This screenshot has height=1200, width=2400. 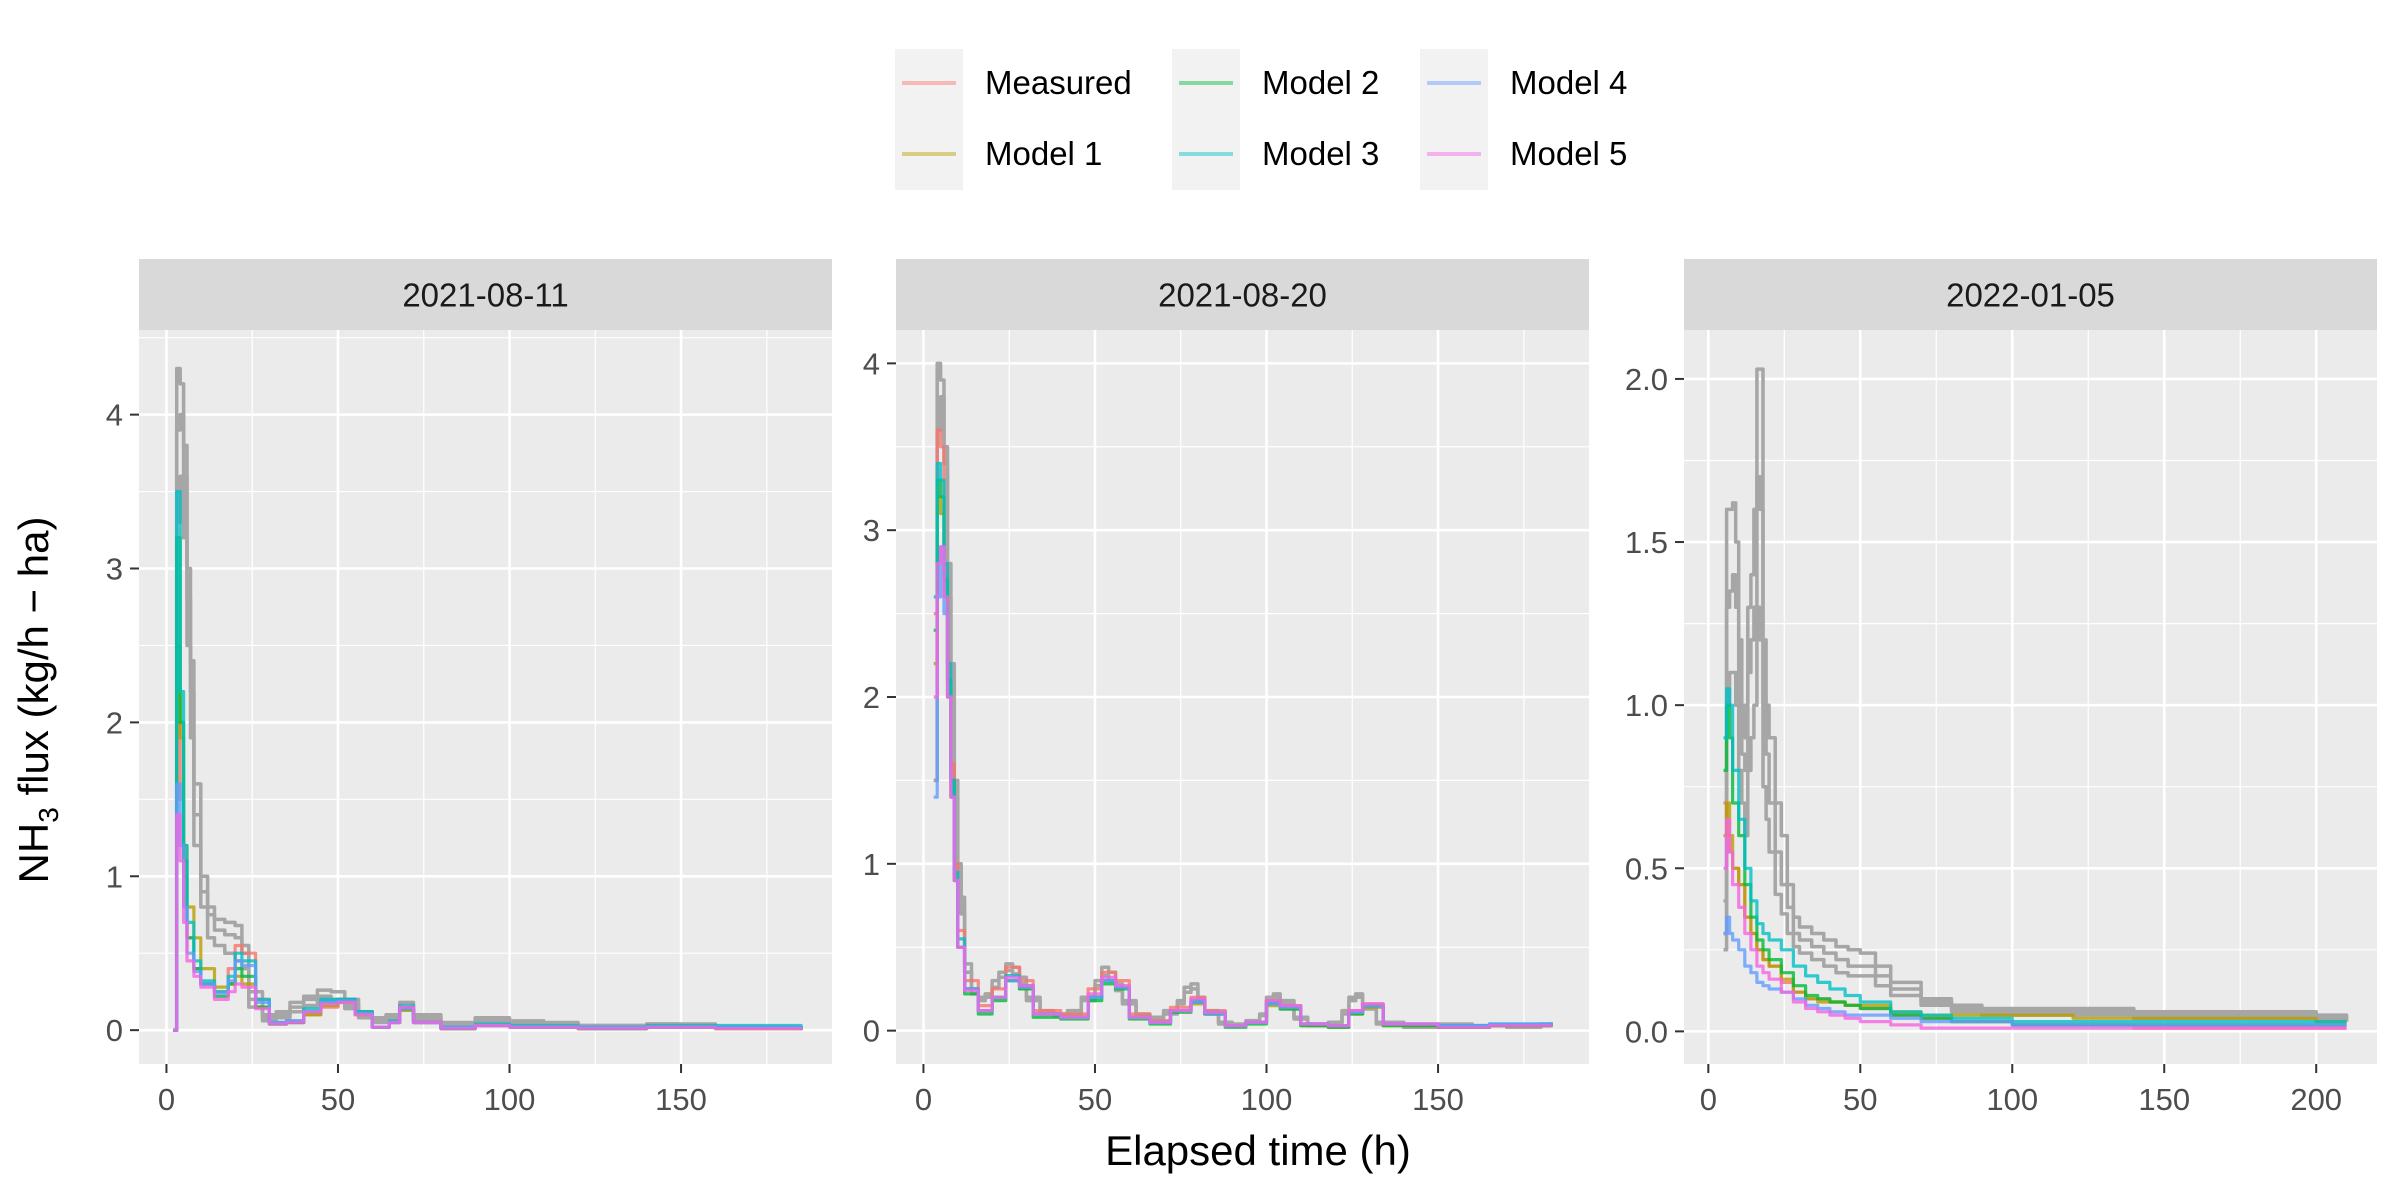 I want to click on legend-label-model-2: Model 2, so click(x=1320, y=82).